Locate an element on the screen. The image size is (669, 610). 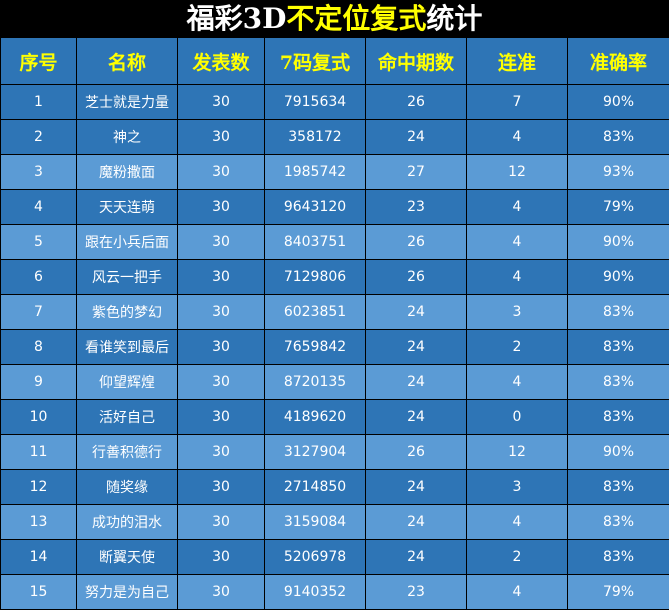
col-7code-cell: 5206978 is located at coordinates (315, 557).